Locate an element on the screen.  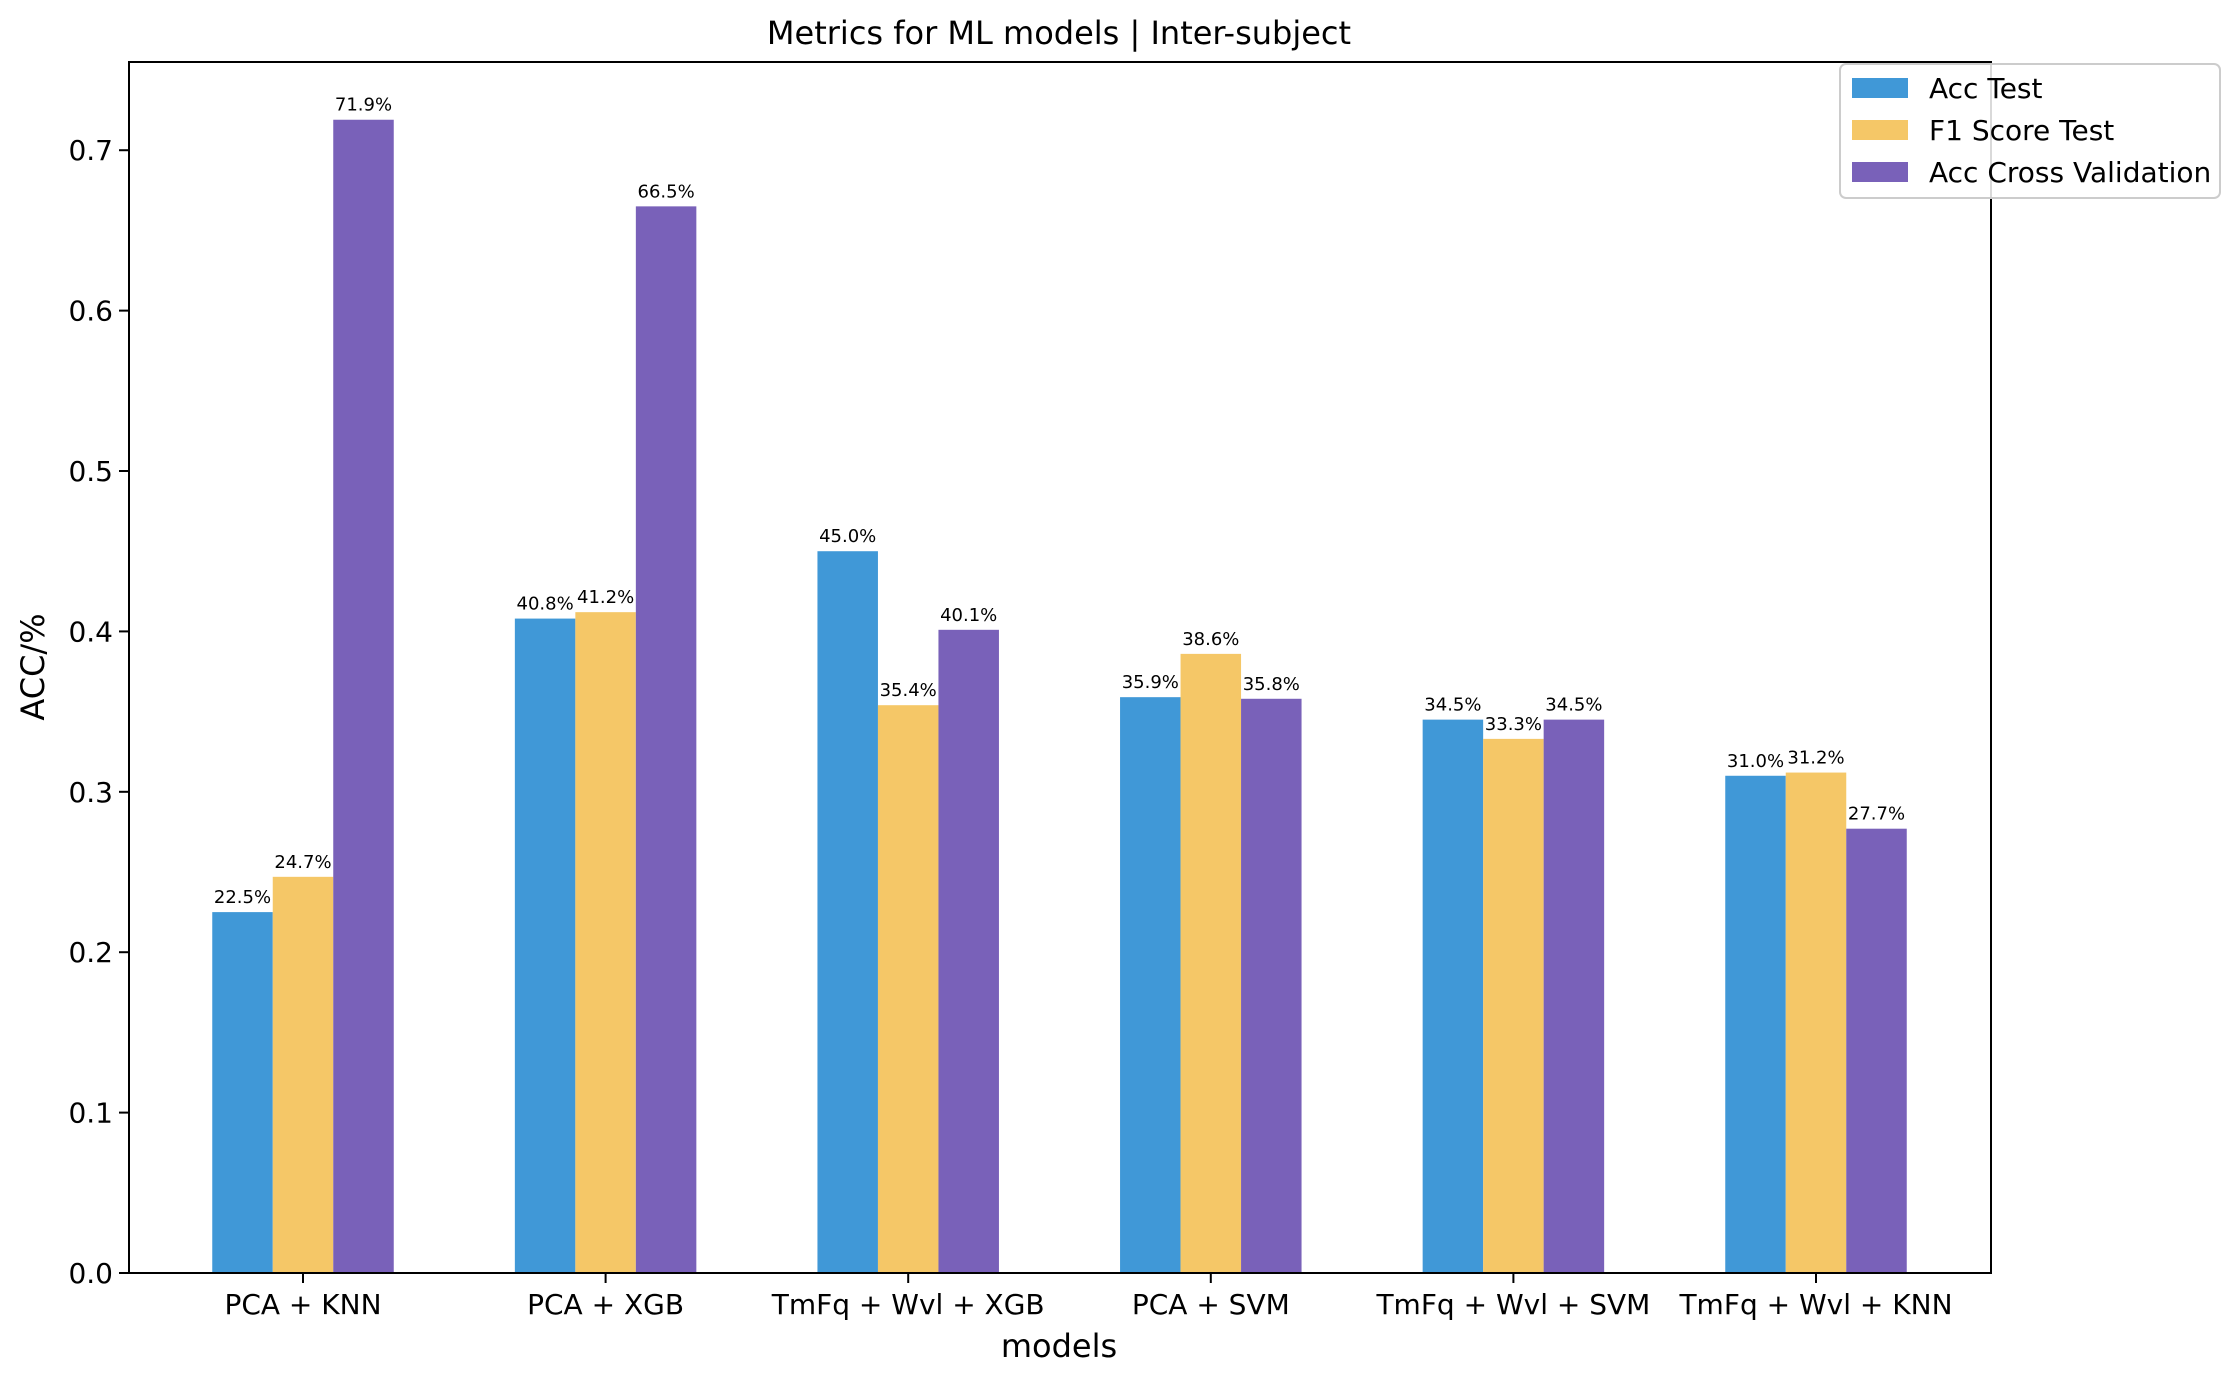
data-label-acc-test-pca-knn: 22.5% is located at coordinates (242, 897).